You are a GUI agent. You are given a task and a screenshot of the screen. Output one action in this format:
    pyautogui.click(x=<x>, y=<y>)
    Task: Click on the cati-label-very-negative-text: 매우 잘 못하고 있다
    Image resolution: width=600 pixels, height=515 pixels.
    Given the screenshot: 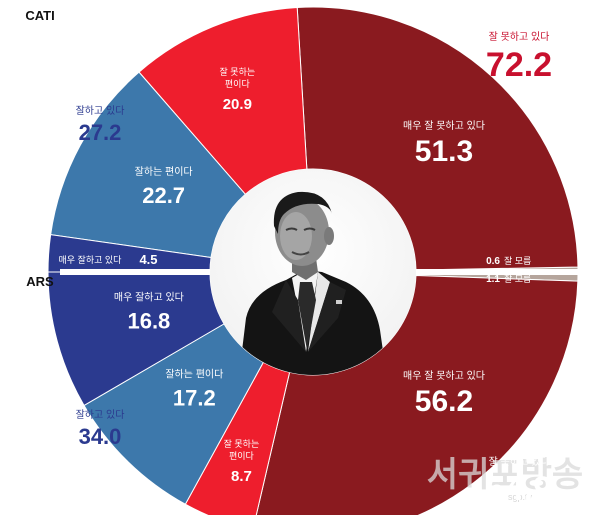 What is the action you would take?
    pyautogui.click(x=444, y=125)
    